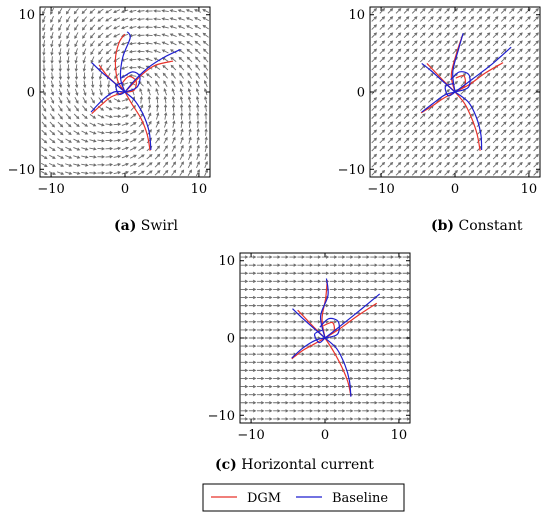 The image size is (550, 518). I want to click on y-tick-label: 0, so click(31, 93).